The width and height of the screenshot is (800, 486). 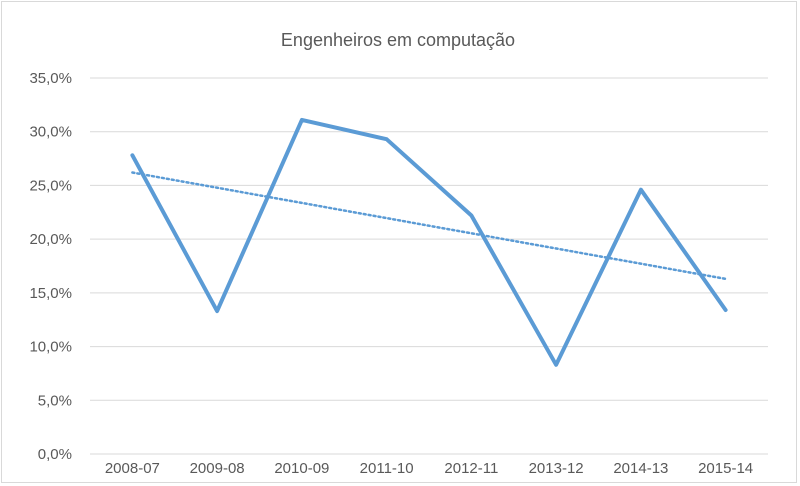 What do you see at coordinates (50, 185) in the screenshot?
I see `y-tick-label: 25,0%` at bounding box center [50, 185].